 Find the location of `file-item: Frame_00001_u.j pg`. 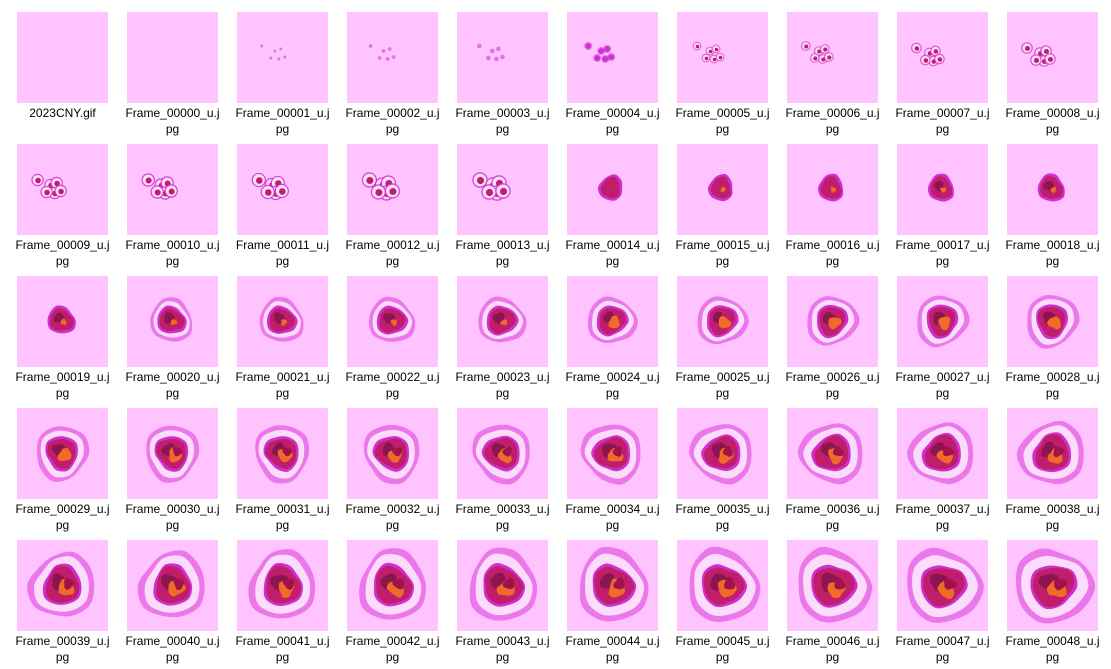

file-item: Frame_00001_u.j pg is located at coordinates (285, 68).